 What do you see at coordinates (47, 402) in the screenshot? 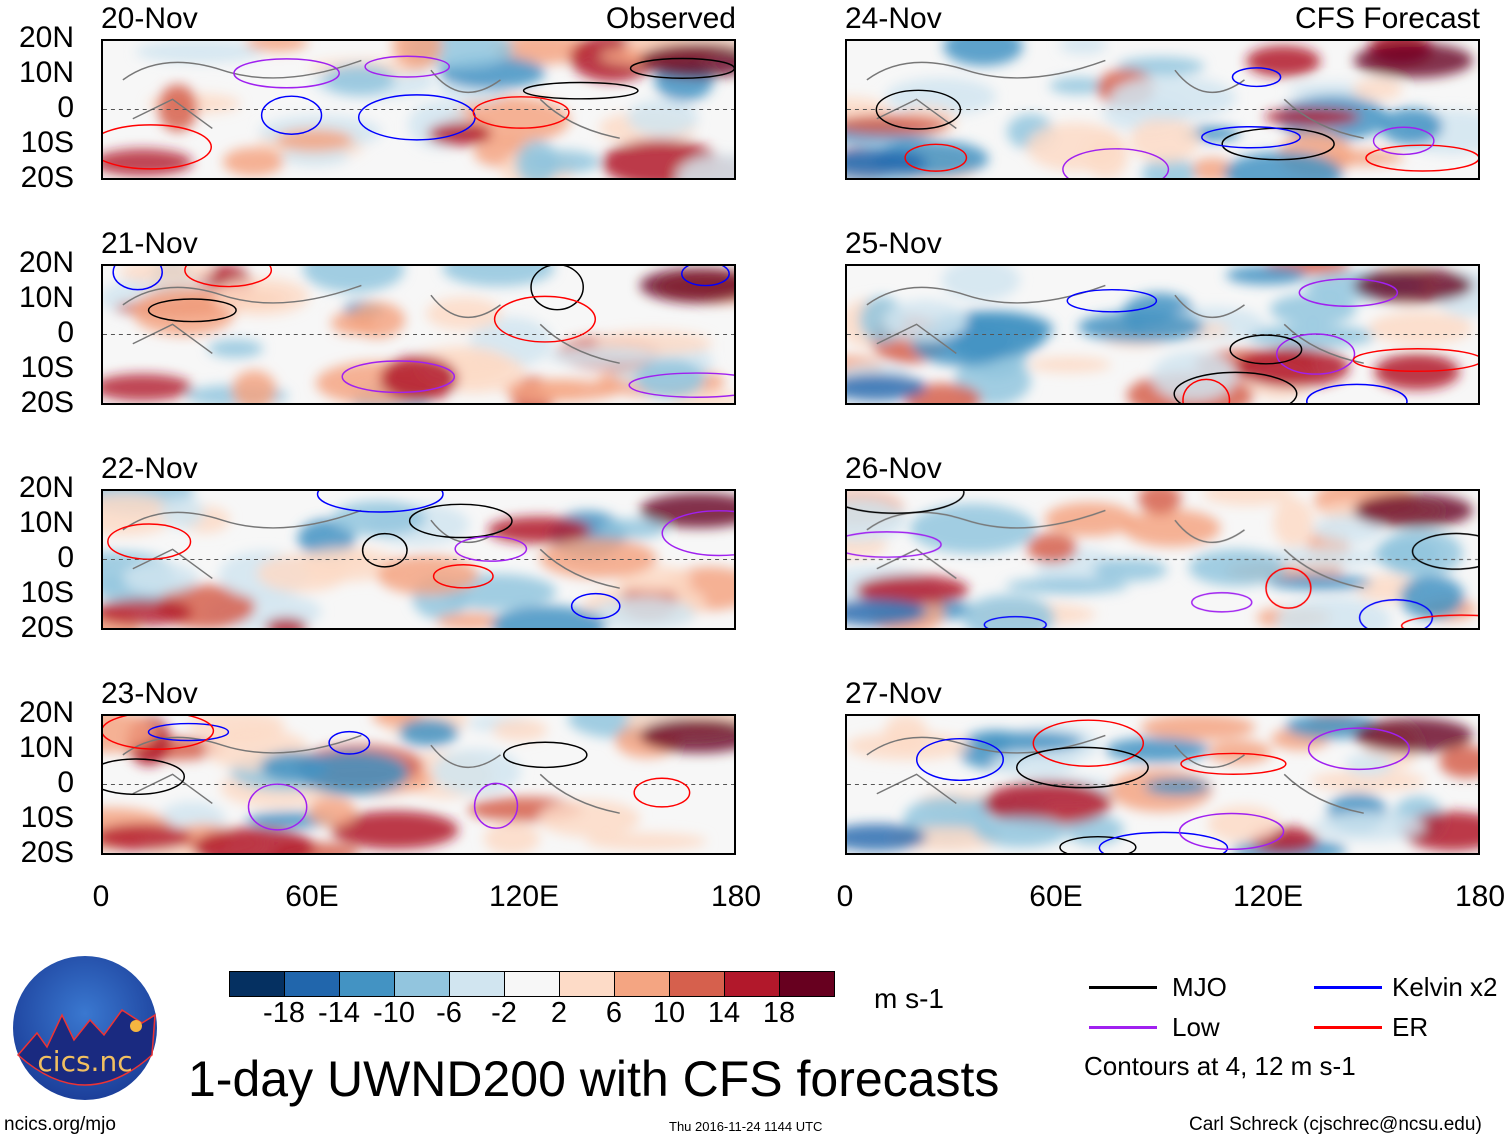
I see `lat-tick-label: 20S` at bounding box center [47, 402].